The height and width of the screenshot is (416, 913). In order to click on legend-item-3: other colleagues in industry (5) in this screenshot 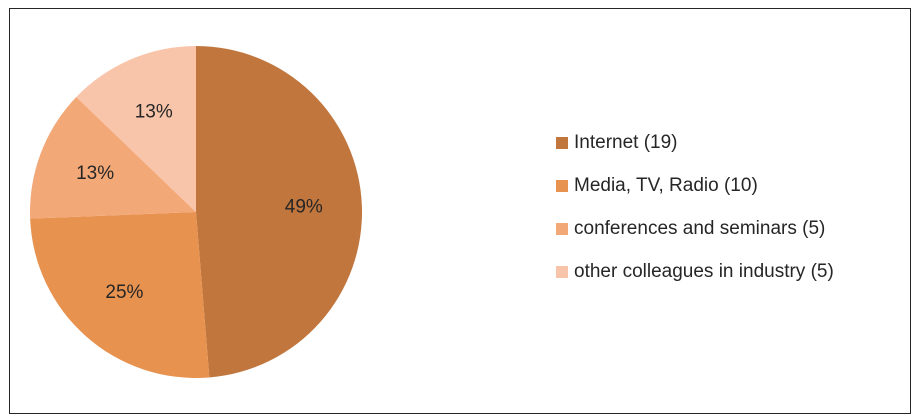, I will do `click(695, 272)`.